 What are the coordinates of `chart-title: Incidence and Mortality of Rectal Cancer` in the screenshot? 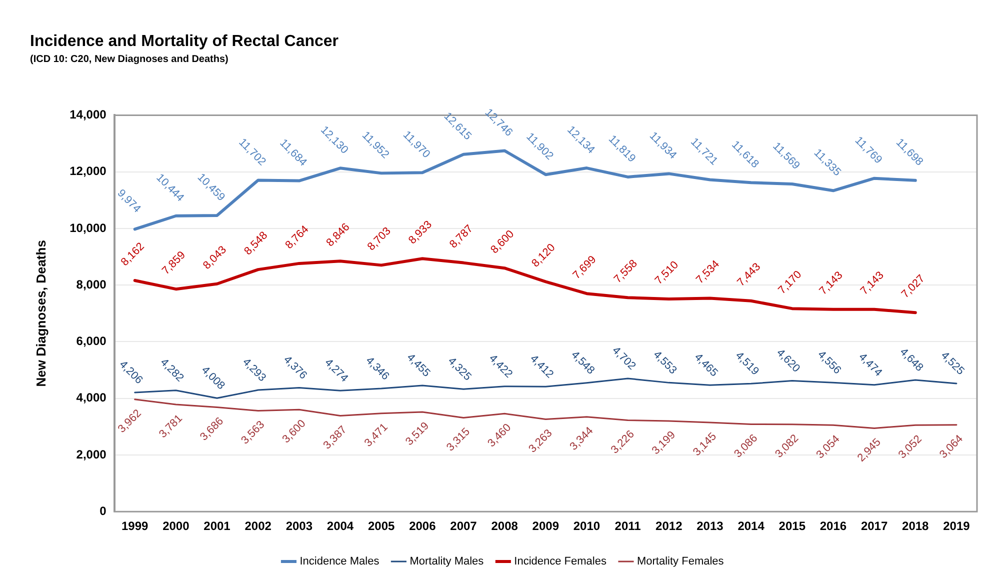 It's located at (184, 41).